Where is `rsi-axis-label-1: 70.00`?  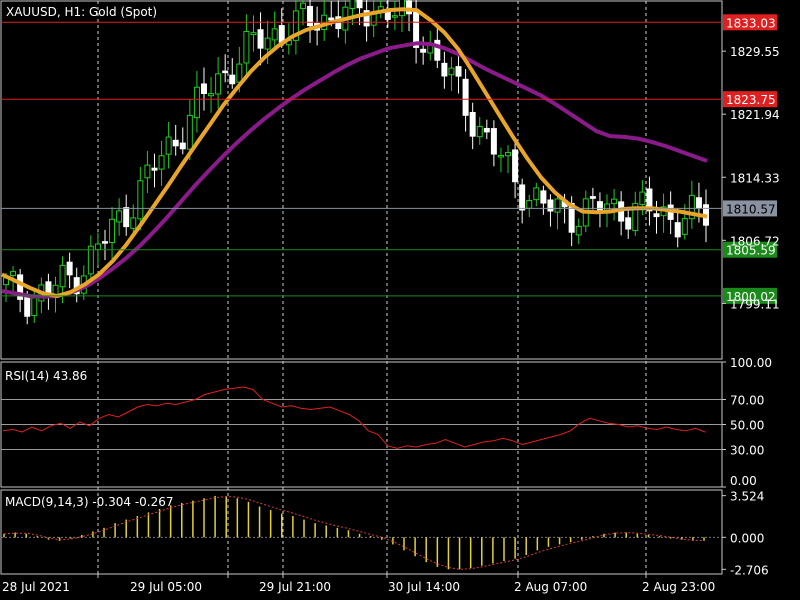 rsi-axis-label-1: 70.00 is located at coordinates (747, 401).